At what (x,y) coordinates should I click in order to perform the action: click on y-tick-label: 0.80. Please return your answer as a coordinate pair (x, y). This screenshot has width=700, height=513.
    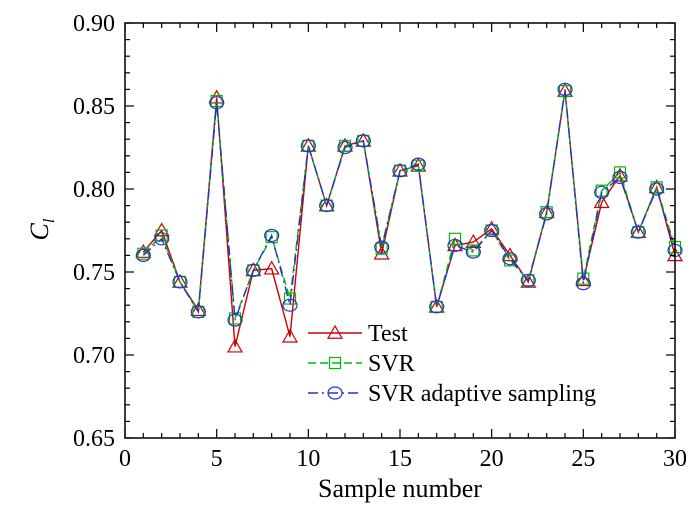
    Looking at the image, I should click on (94, 190).